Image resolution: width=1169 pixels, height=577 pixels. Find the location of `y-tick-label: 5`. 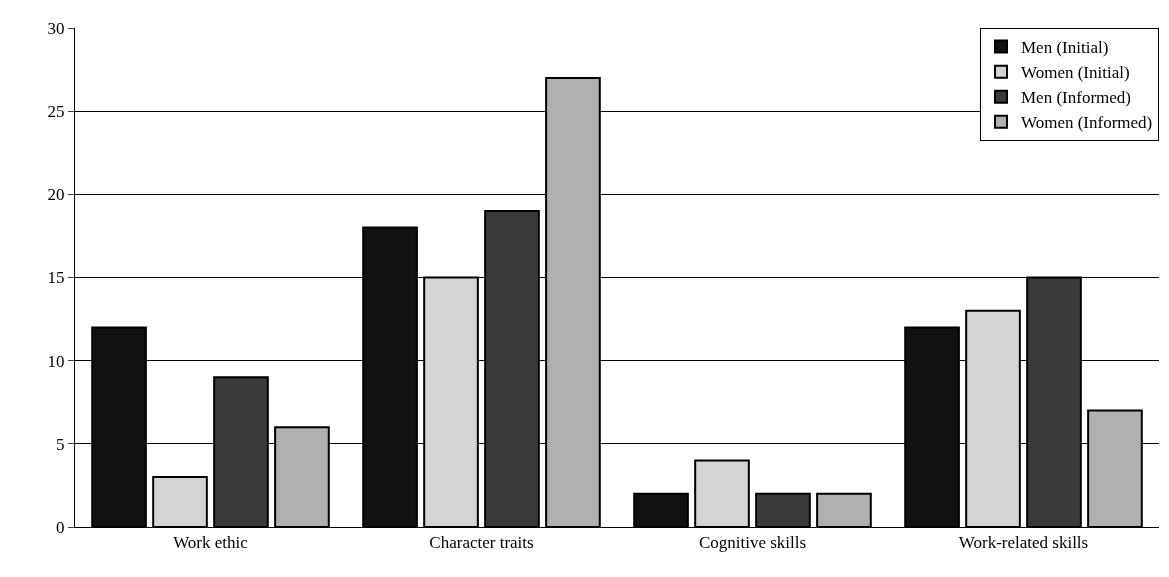

y-tick-label: 5 is located at coordinates (60, 444).